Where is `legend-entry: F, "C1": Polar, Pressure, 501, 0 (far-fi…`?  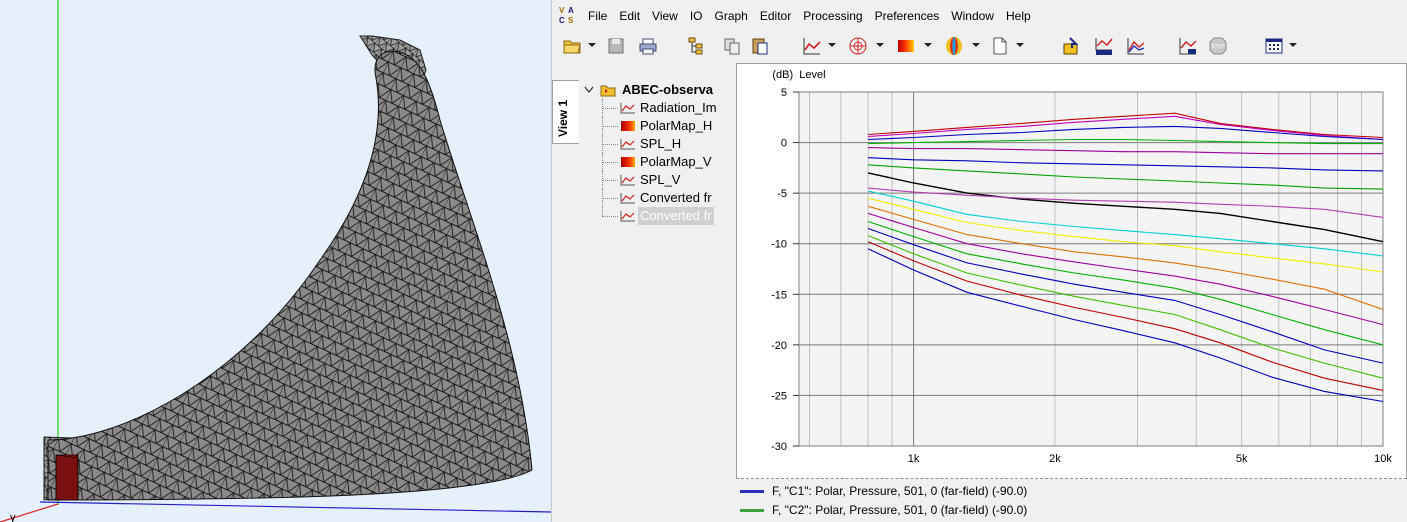 legend-entry: F, "C1": Polar, Pressure, 501, 0 (far-fi… is located at coordinates (882, 491).